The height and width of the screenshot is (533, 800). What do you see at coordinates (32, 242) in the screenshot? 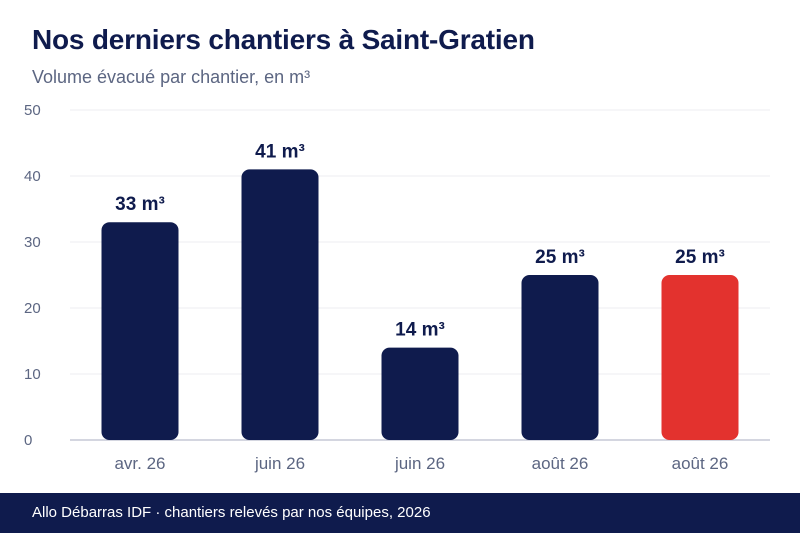
I see `y-tick-label: 30` at bounding box center [32, 242].